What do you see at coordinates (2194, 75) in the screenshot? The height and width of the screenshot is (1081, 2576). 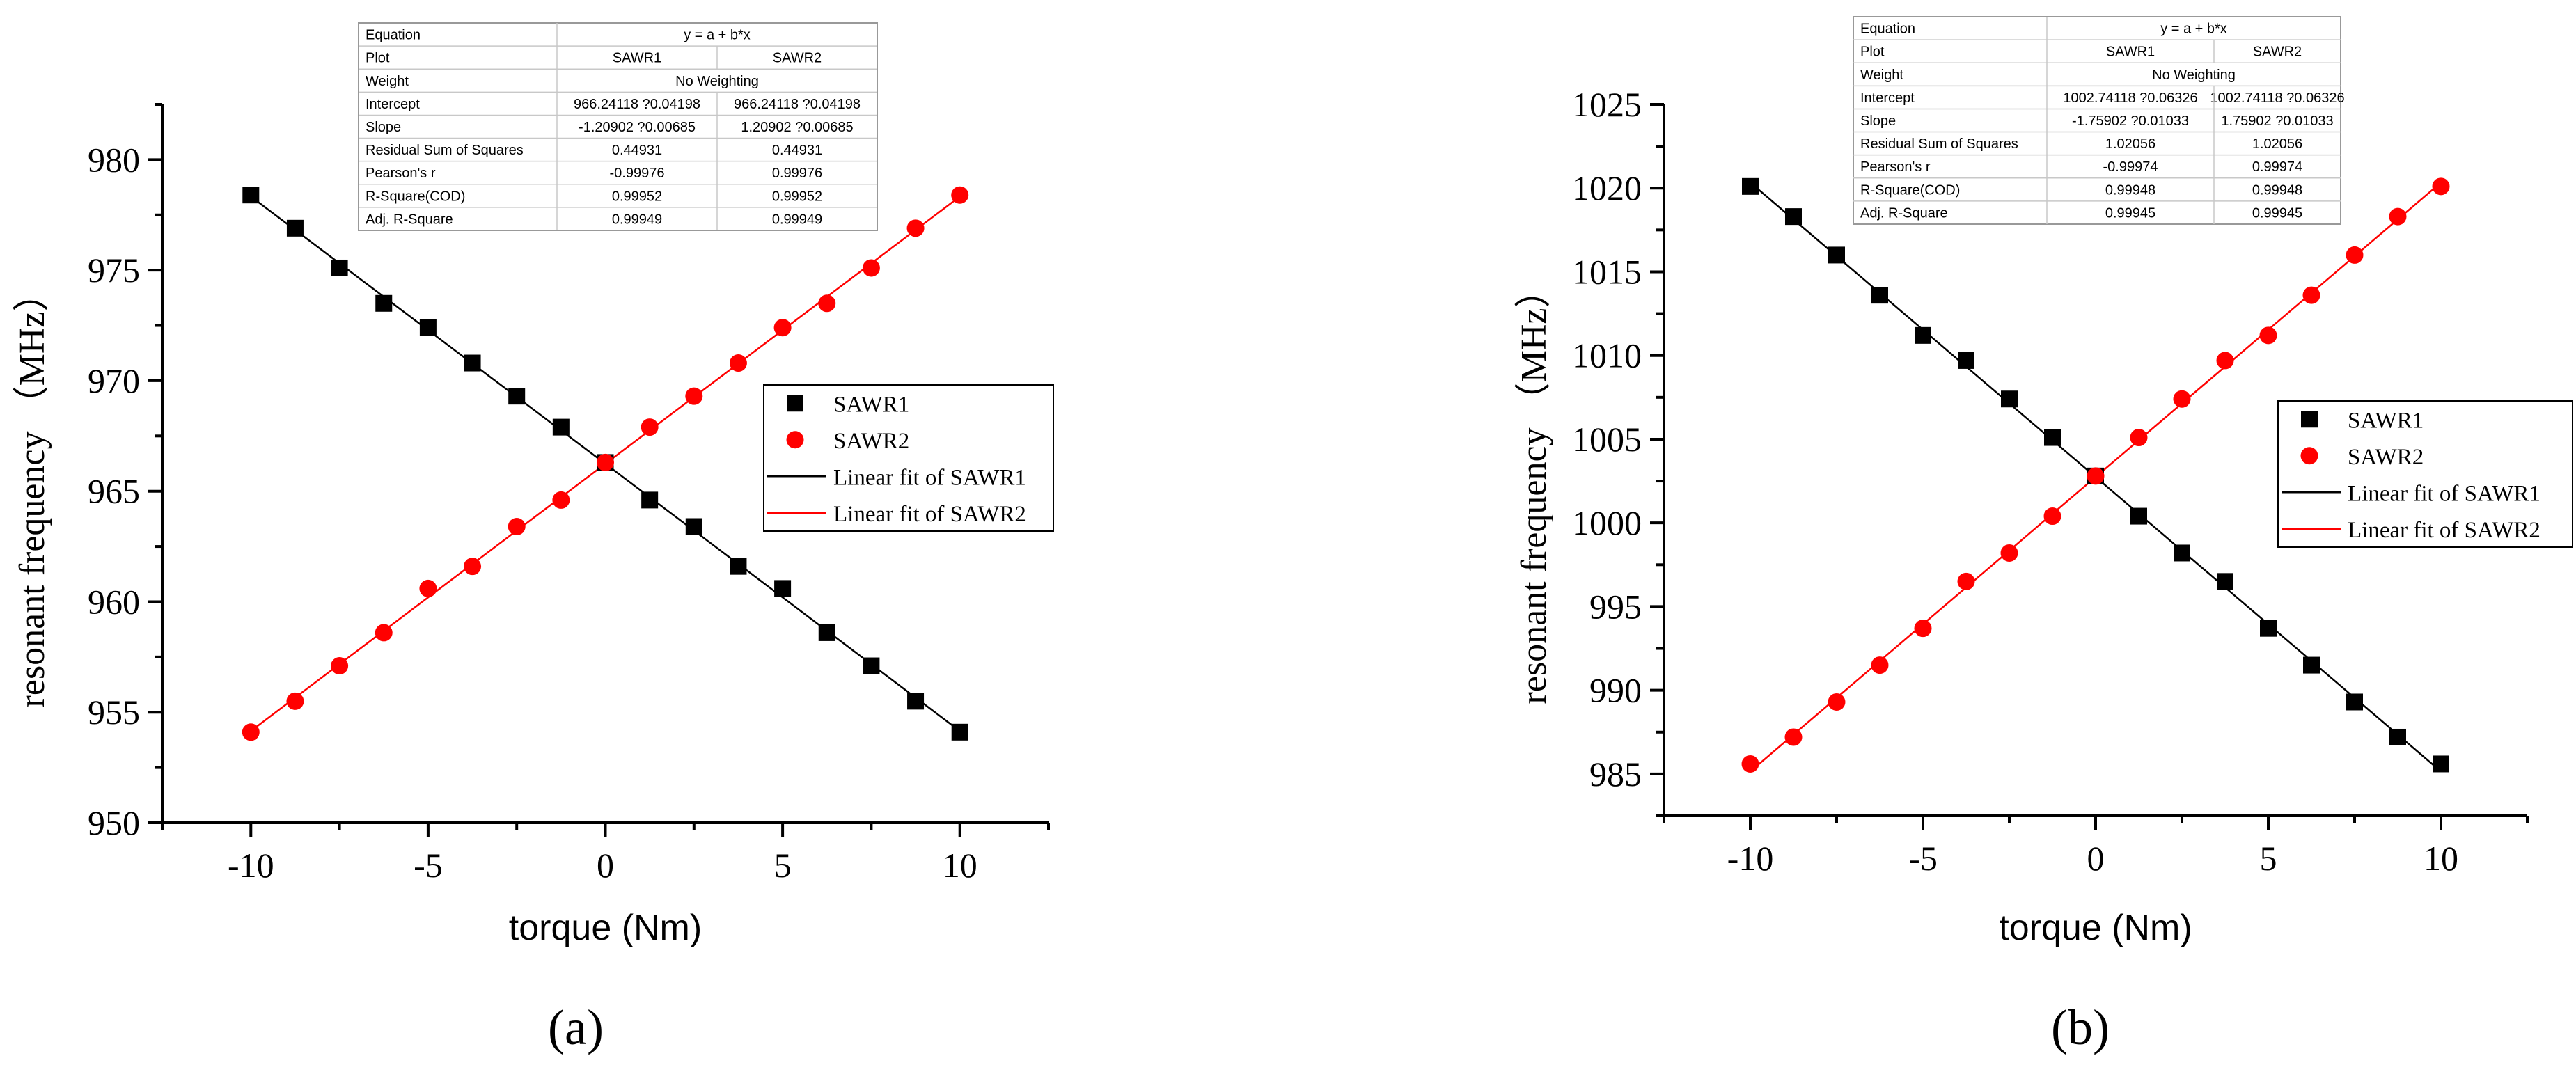 I see `stats-cell: No Weighting` at bounding box center [2194, 75].